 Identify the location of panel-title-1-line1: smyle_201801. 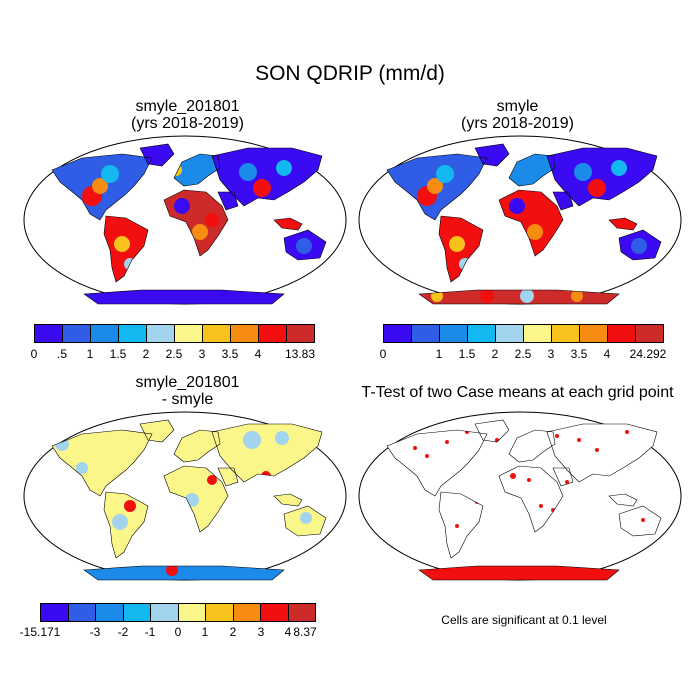
(187, 106).